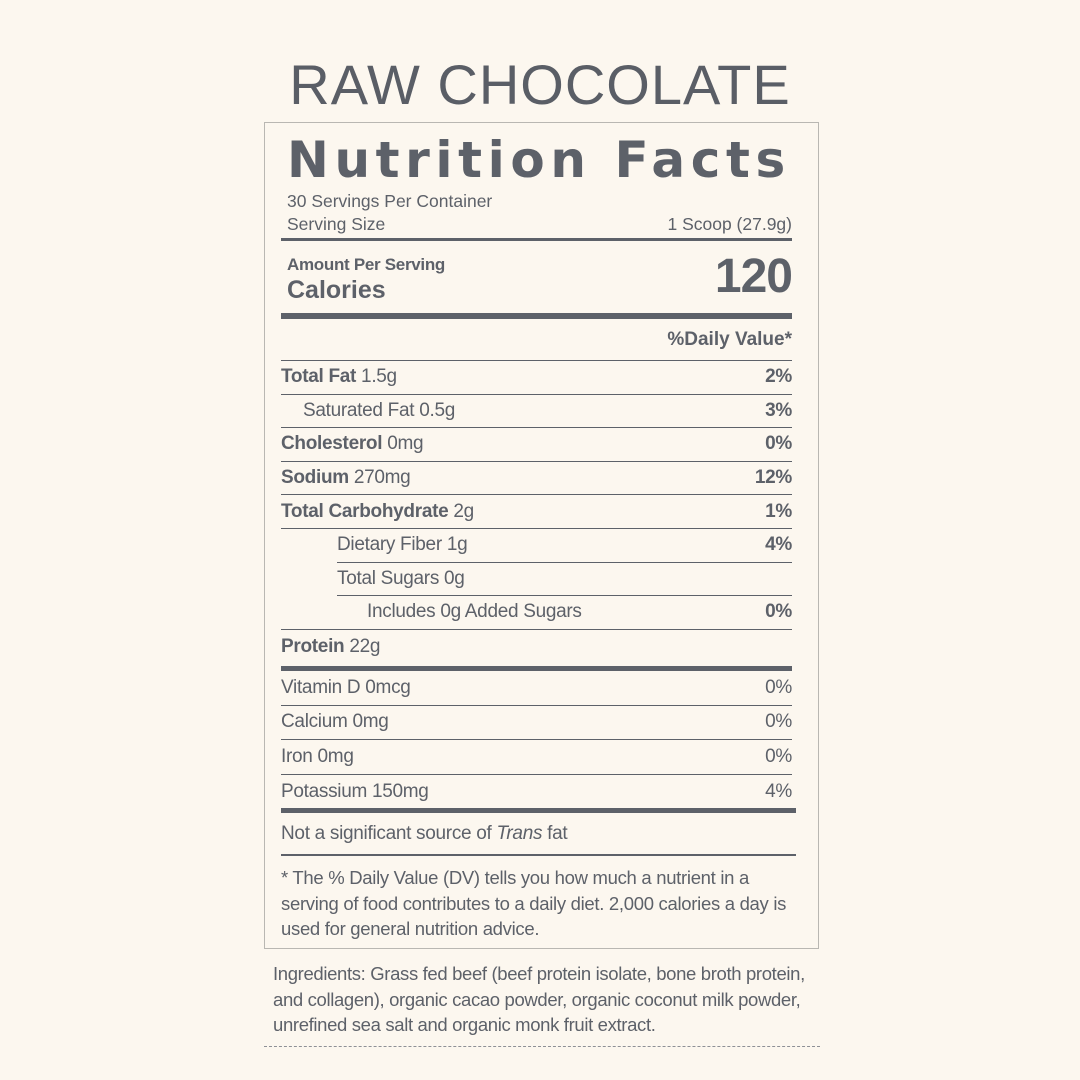  I want to click on bottom-divider, so click(542, 1046).